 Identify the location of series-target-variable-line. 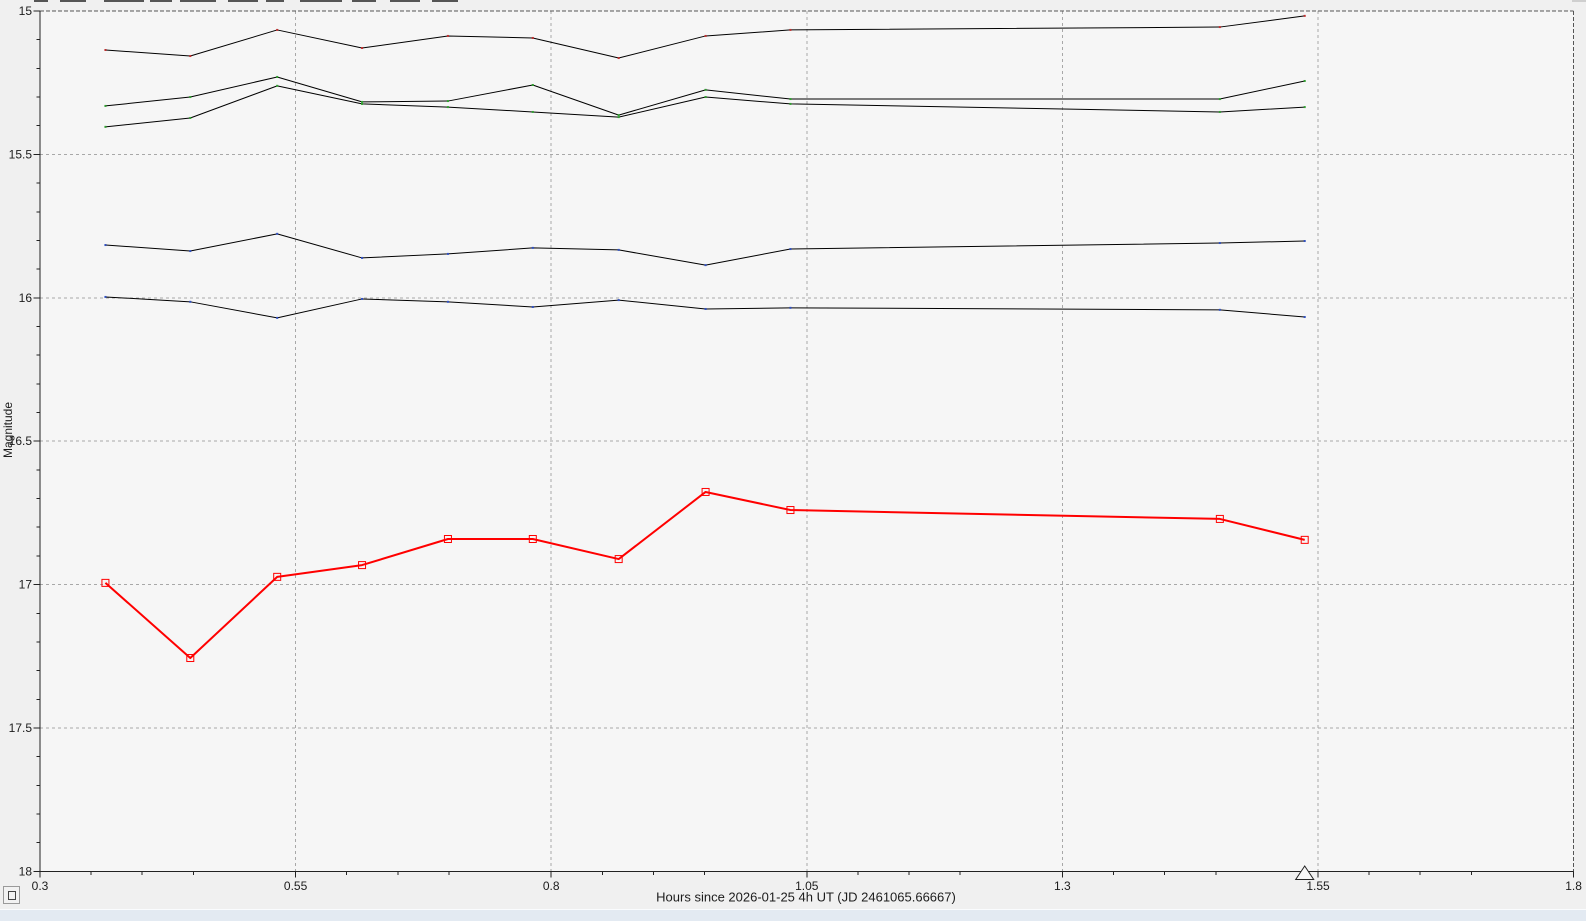
(704, 575).